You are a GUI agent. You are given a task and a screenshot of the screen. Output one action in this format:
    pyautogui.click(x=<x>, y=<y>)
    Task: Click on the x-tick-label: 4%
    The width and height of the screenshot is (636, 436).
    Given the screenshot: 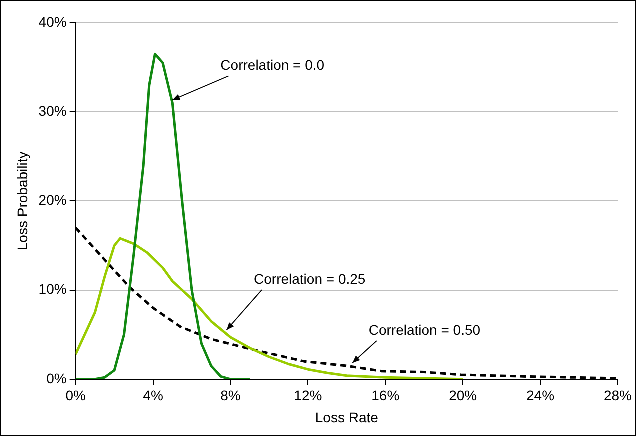 What is the action you would take?
    pyautogui.click(x=153, y=396)
    